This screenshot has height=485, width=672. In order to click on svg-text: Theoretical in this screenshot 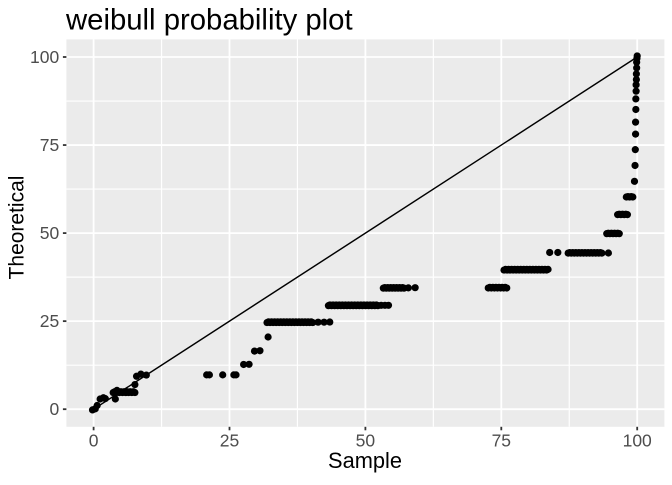, I will do `click(17, 228)`.